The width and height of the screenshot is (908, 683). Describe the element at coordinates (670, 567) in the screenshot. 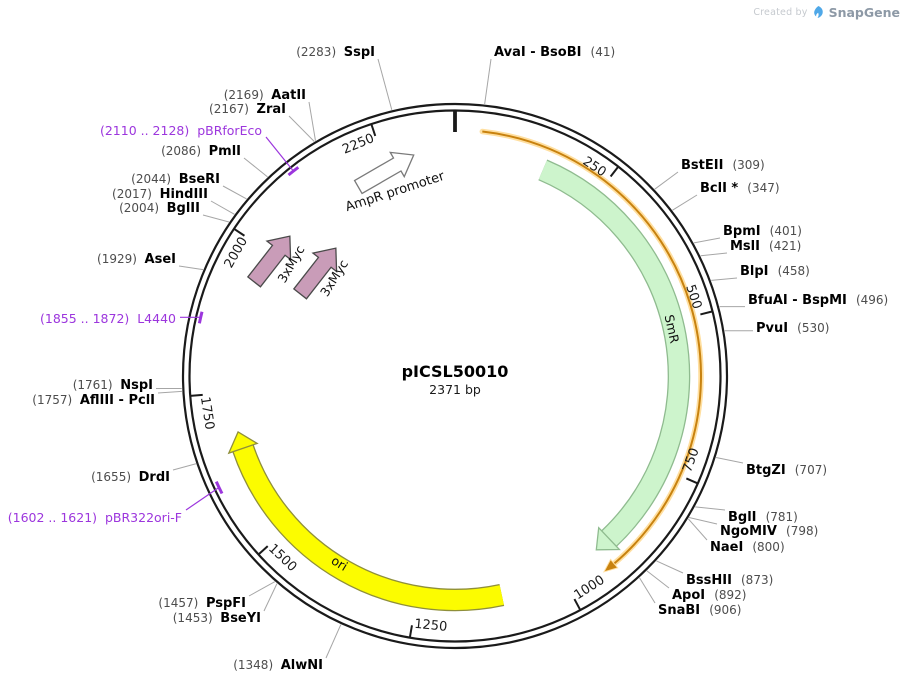

I see `enzyme-leader-BssHII` at that location.